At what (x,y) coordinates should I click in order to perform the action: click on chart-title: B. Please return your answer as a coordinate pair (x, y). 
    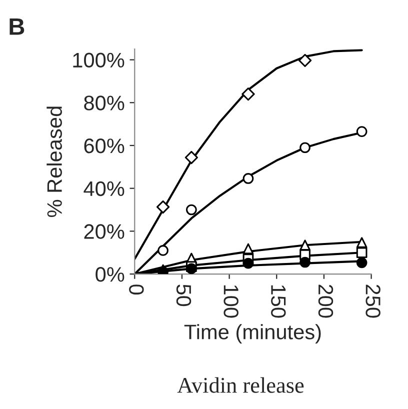
    Looking at the image, I should click on (17, 26).